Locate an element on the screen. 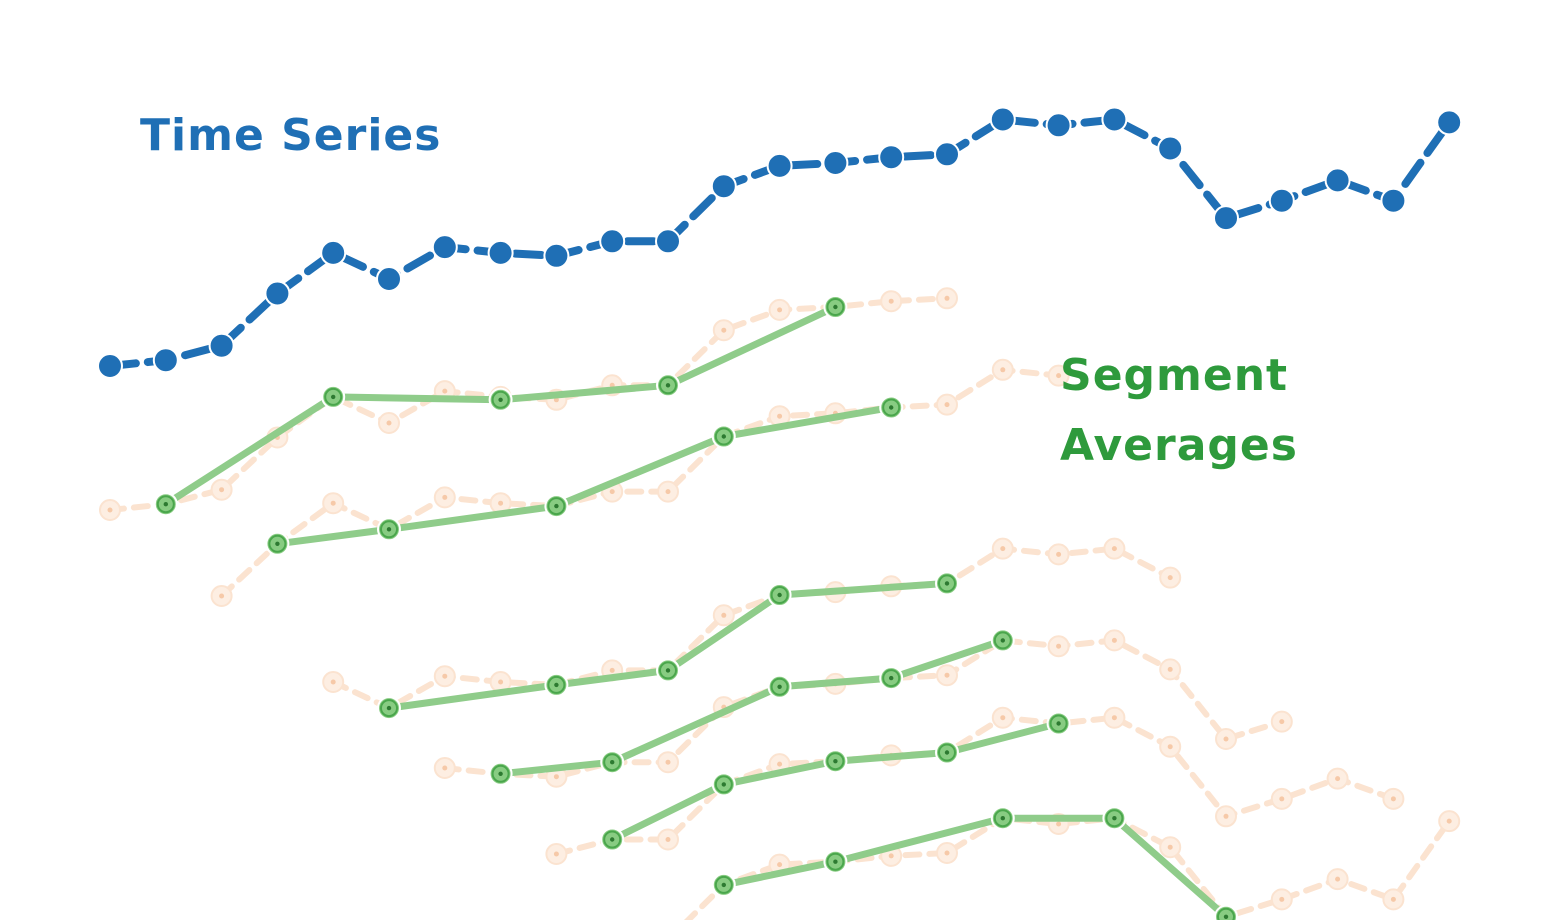  segment-average-point-ring is located at coordinates (1226, 913).